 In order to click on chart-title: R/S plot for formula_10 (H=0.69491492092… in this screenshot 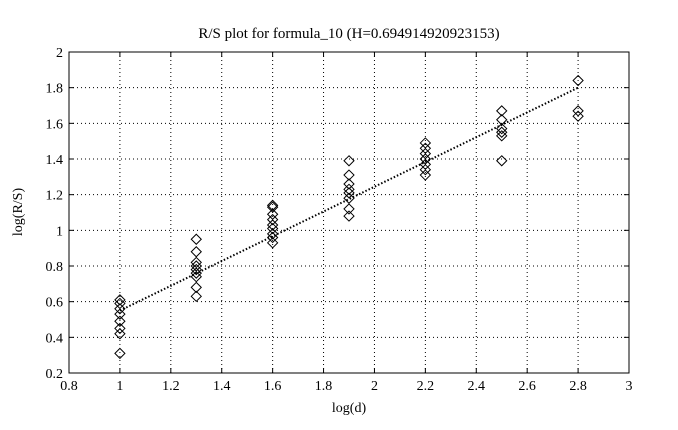, I will do `click(348, 34)`.